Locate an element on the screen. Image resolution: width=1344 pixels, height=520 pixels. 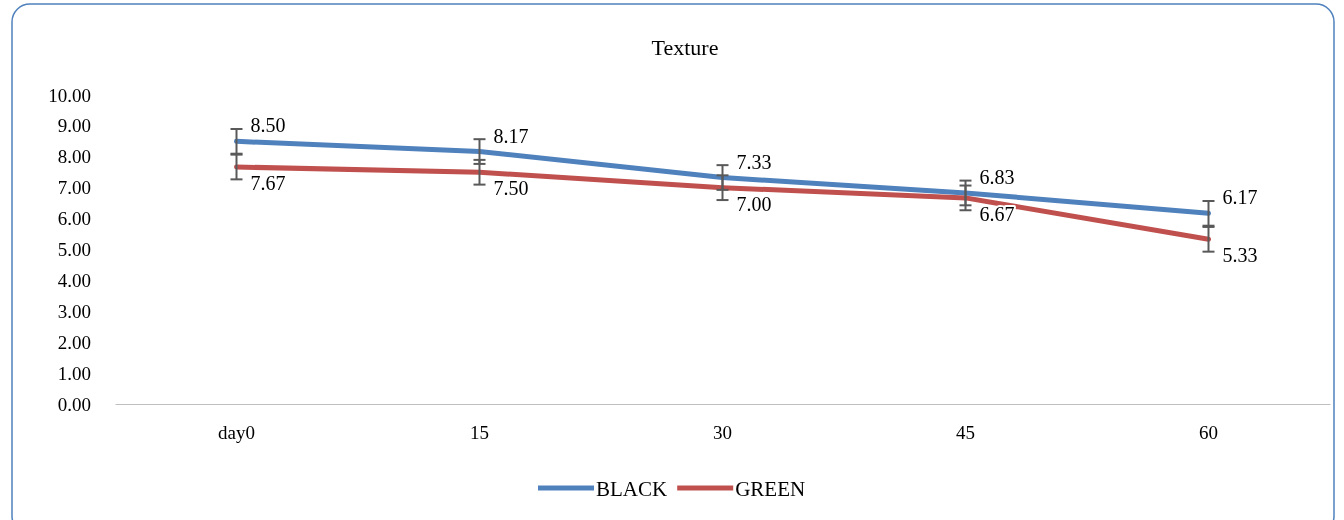
x-tick-label: 30 is located at coordinates (722, 433).